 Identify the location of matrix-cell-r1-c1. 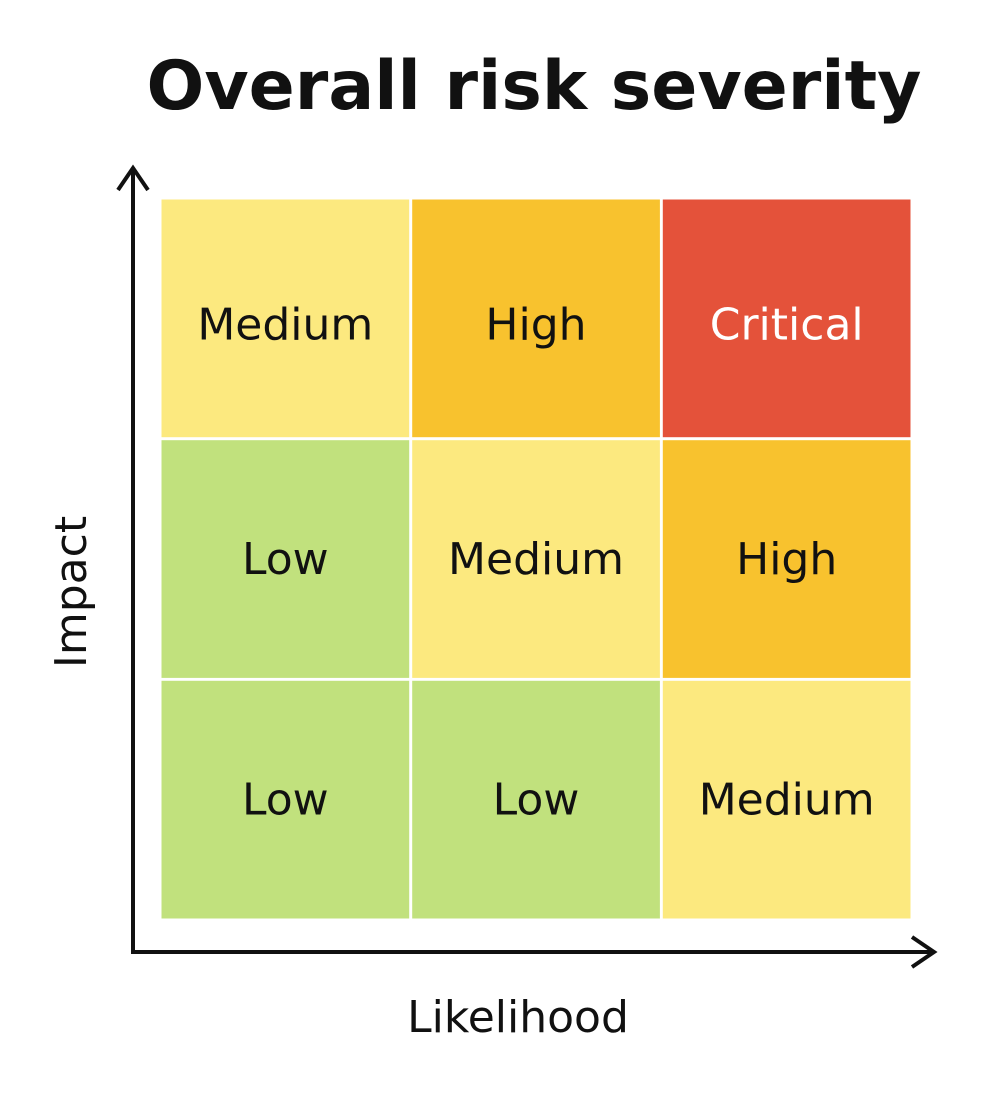
(285, 318).